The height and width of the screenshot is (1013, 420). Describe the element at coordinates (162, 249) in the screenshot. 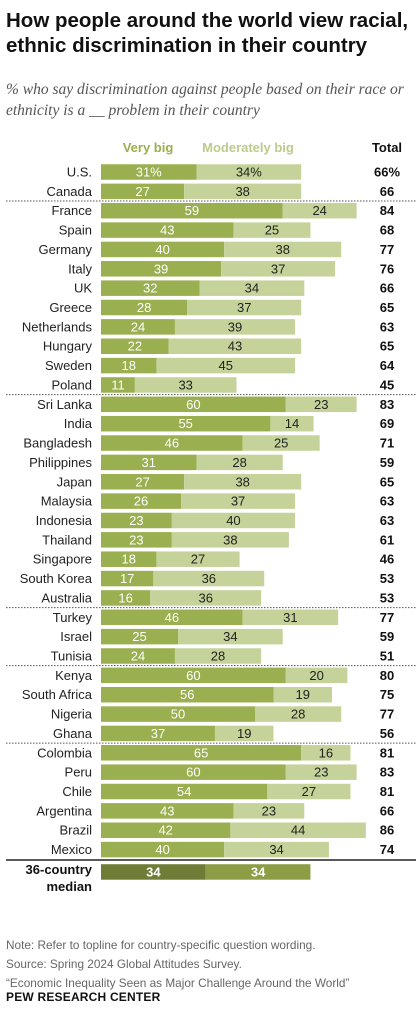

I see `value-label-very-big: 40` at that location.